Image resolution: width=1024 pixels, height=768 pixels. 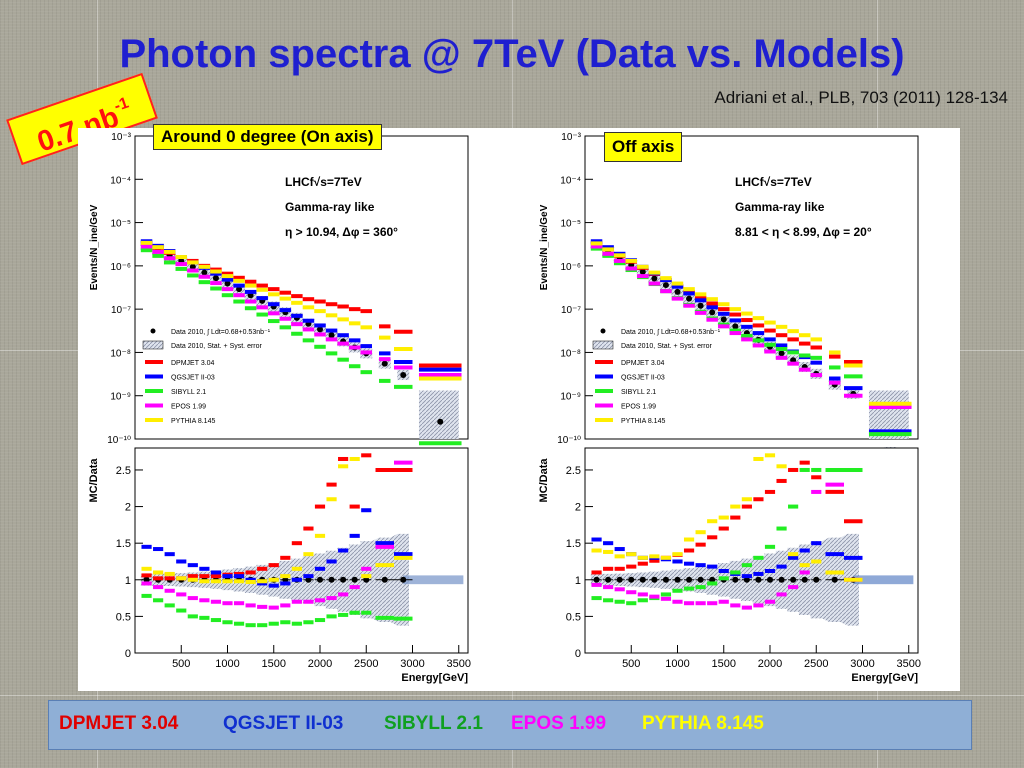 What do you see at coordinates (438, 414) in the screenshot?
I see `upper-syst-band` at bounding box center [438, 414].